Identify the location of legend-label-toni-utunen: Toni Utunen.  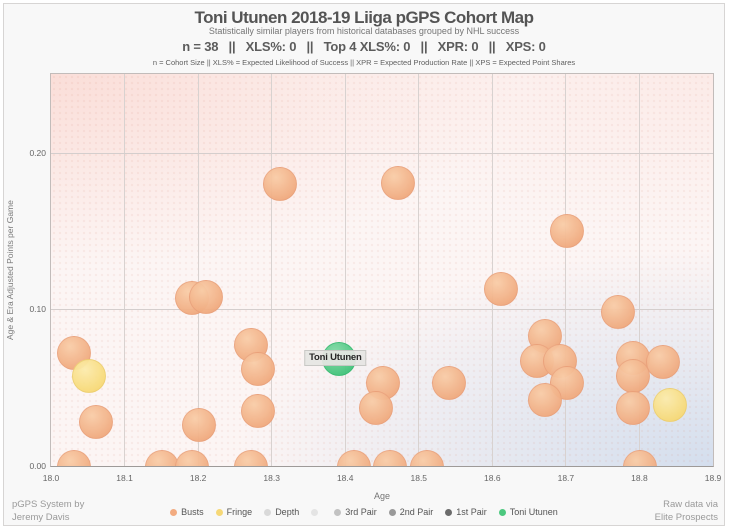
(533, 512).